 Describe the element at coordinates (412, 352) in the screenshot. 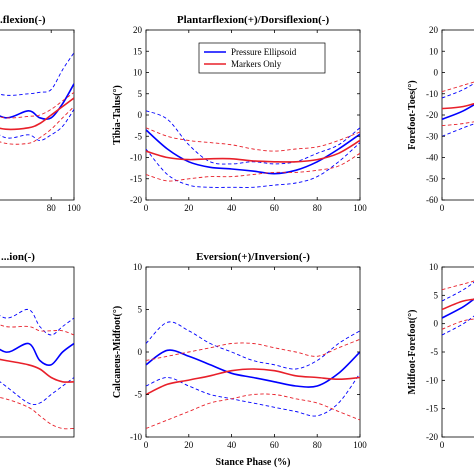

I see `y-axis-label: Midfoot-Forefoot(°)` at that location.